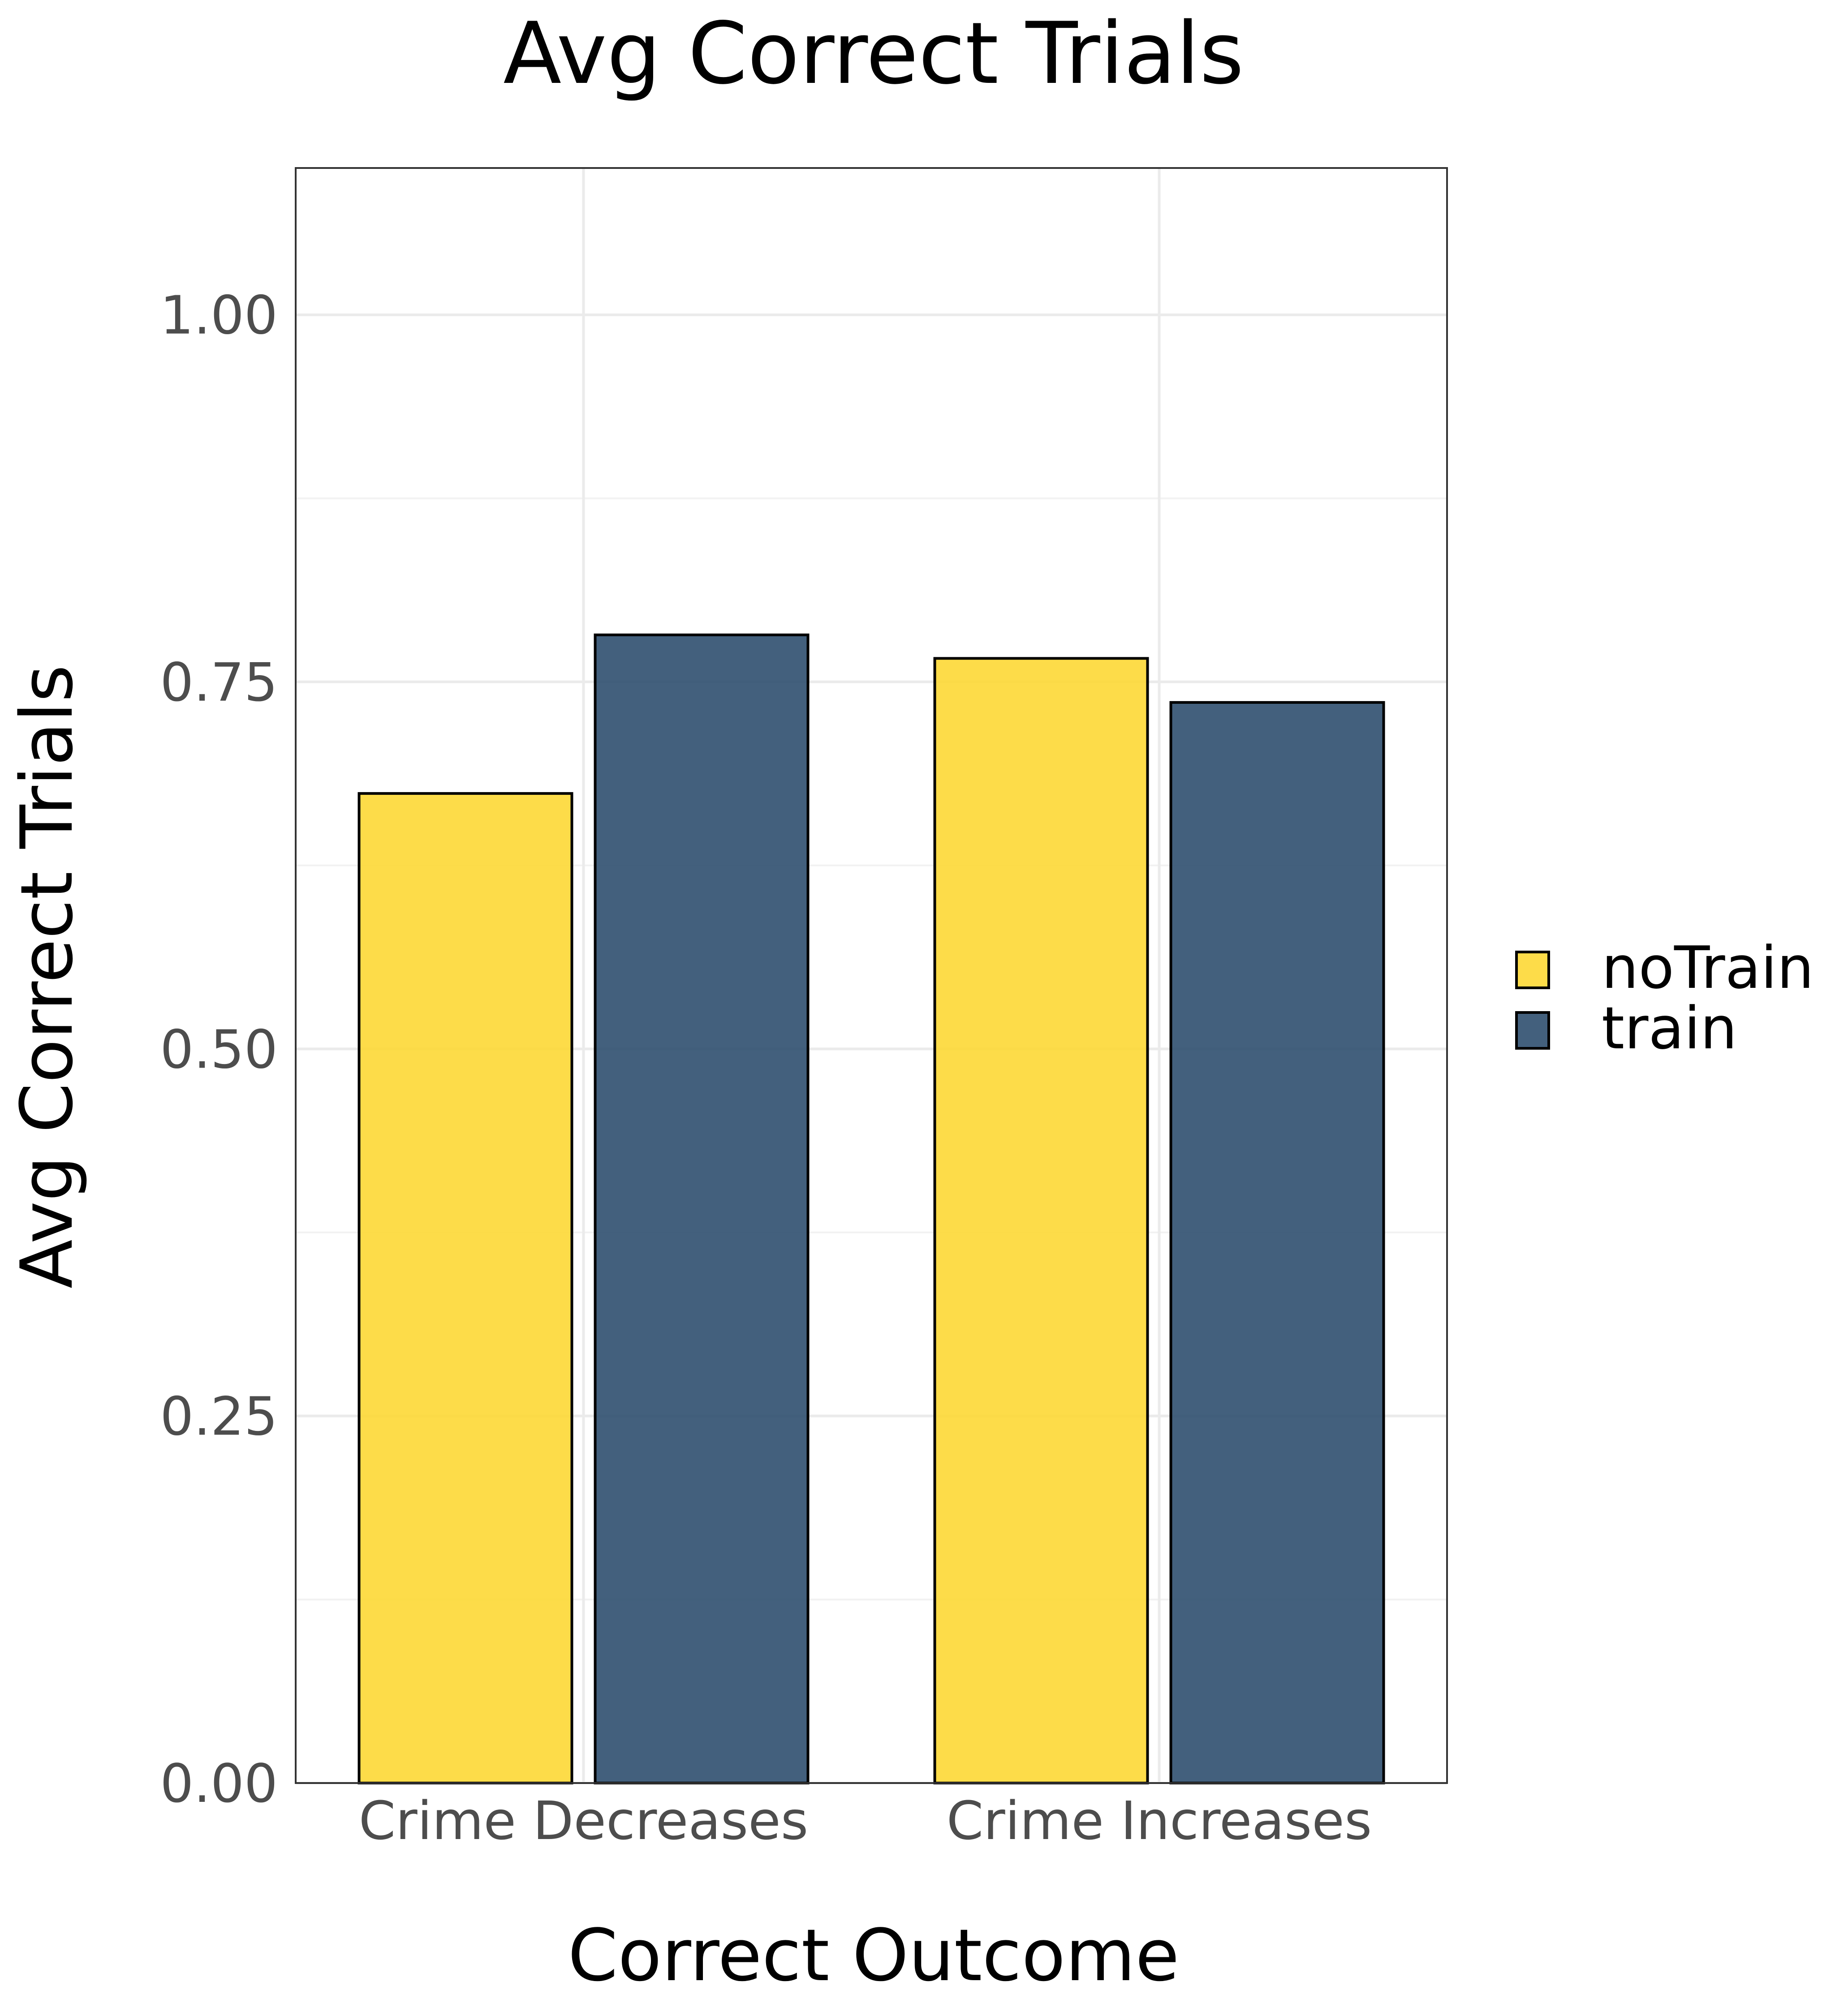 This screenshot has width=1848, height=2016. What do you see at coordinates (873, 53) in the screenshot?
I see `chart-title: Avg Correct Trials` at bounding box center [873, 53].